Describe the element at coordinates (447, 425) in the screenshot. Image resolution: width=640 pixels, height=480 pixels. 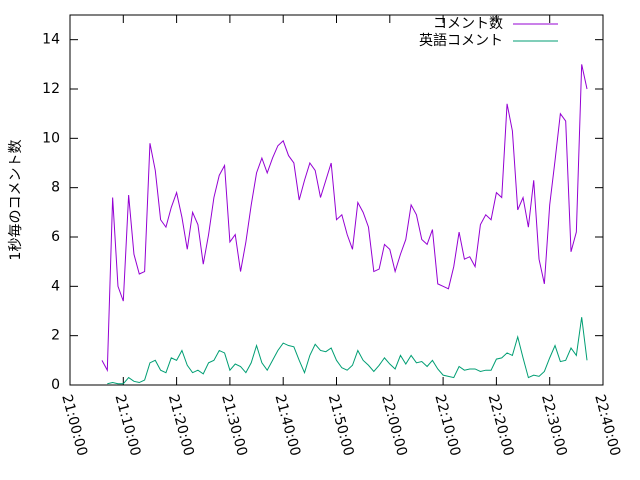
I see `x-tick-label: 22:10:00` at that location.